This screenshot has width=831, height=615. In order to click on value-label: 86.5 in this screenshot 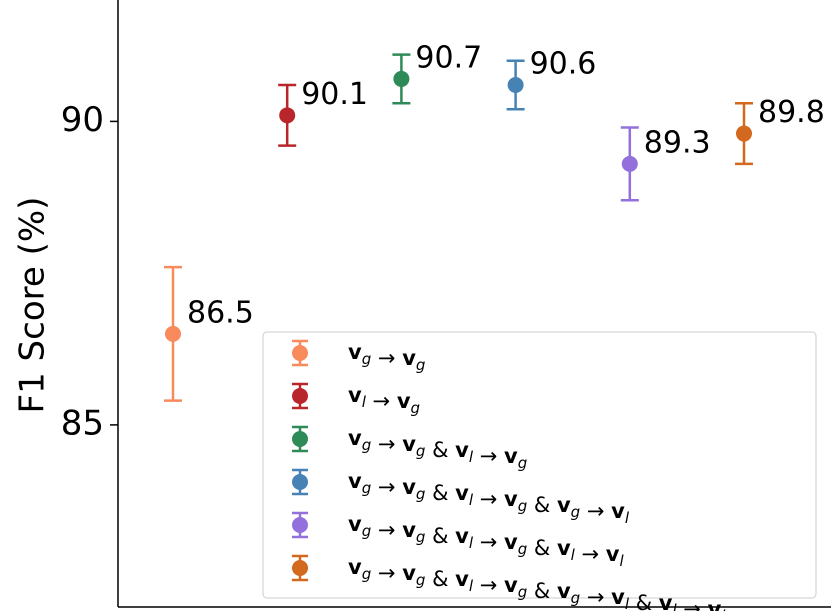, I will do `click(220, 312)`.